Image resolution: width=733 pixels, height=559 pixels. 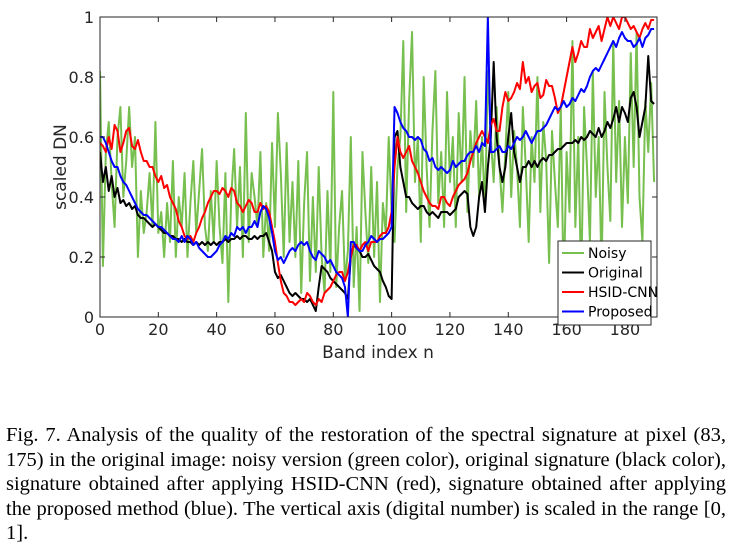 What do you see at coordinates (391, 329) in the screenshot?
I see `x-tick-label: 100` at bounding box center [391, 329].